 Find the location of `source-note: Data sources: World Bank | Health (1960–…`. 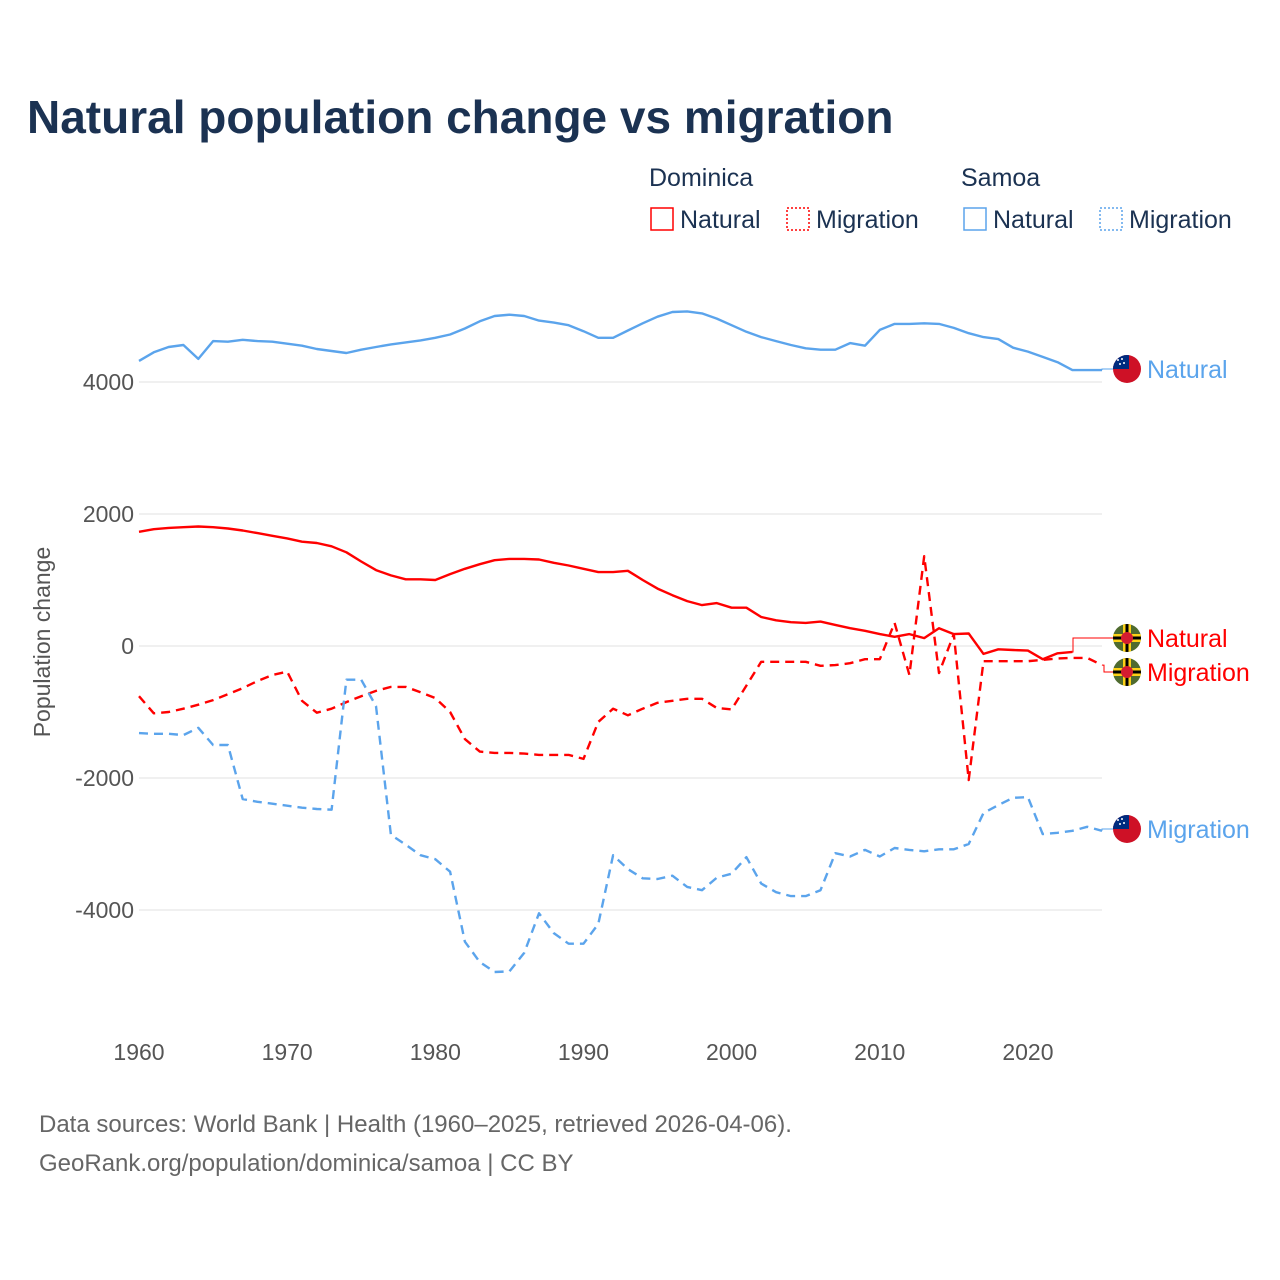

source-note: Data sources: World Bank | Health (1960–… is located at coordinates (415, 1124).